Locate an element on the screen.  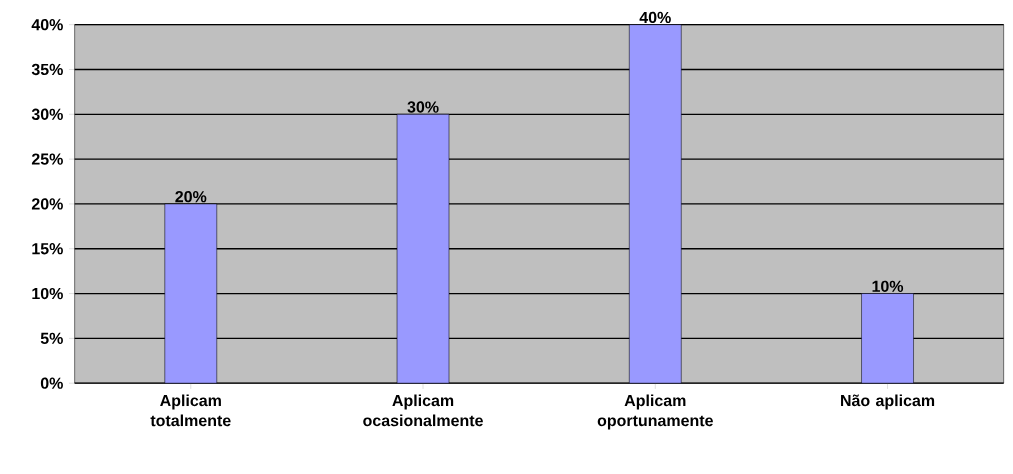
y-tick-label: 20% is located at coordinates (47, 204).